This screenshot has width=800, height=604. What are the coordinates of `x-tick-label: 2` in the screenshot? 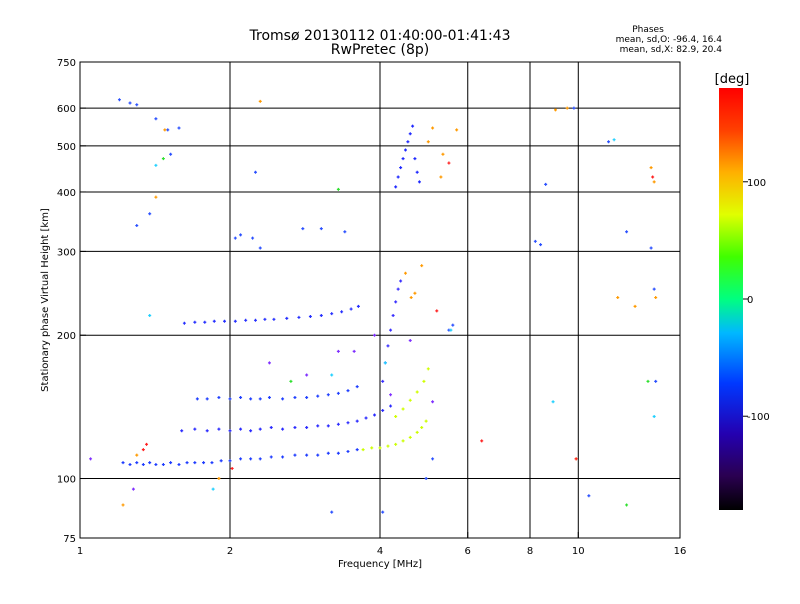 It's located at (230, 551).